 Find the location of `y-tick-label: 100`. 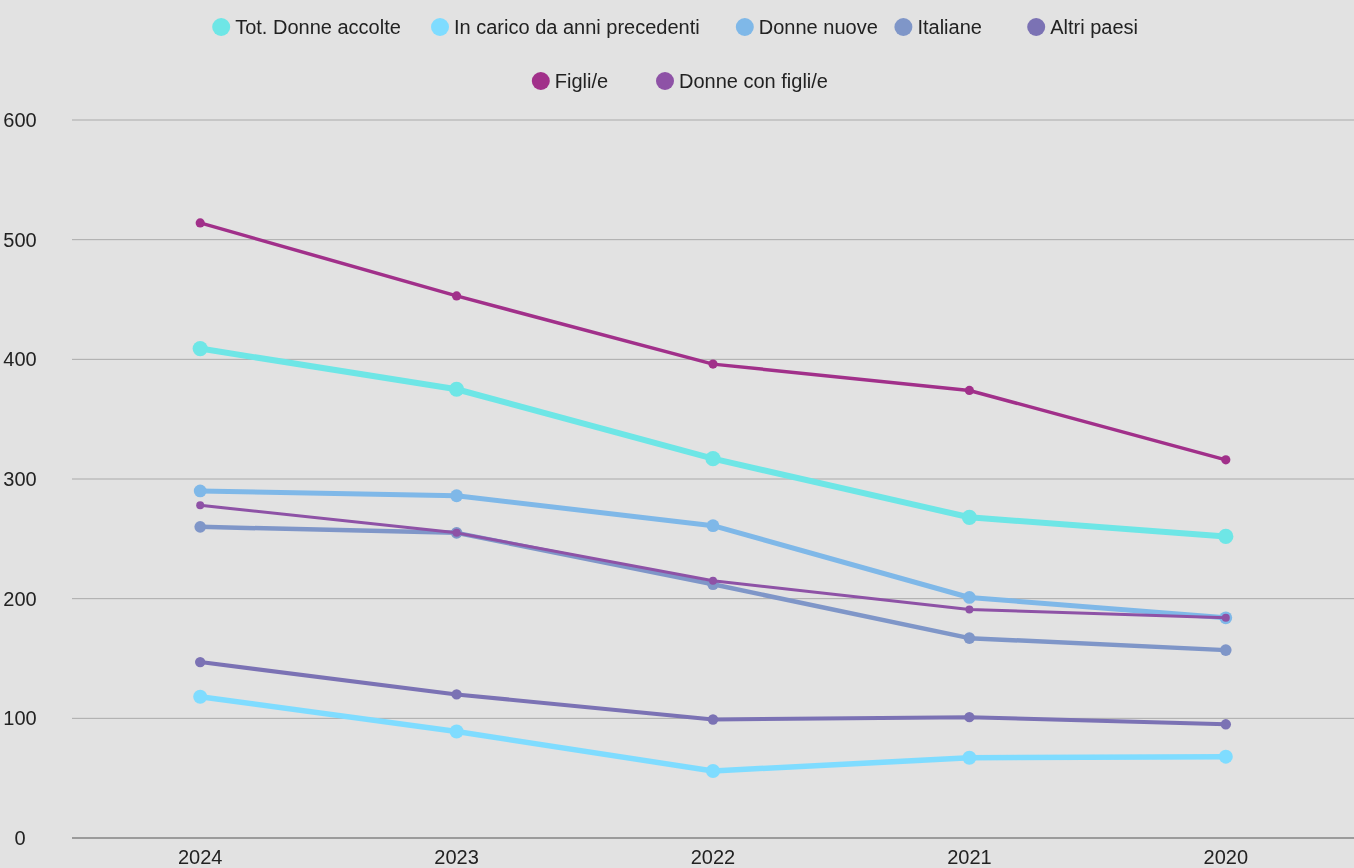

y-tick-label: 100 is located at coordinates (20, 718).